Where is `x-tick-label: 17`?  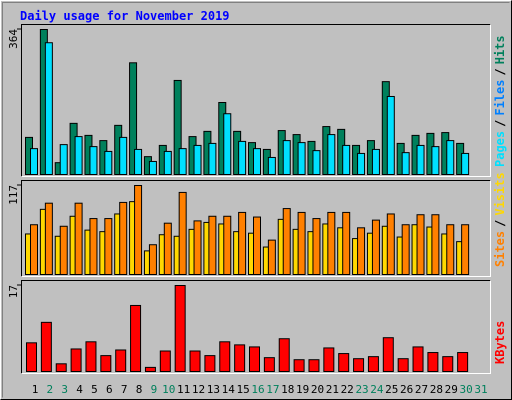 x-tick-label: 17 is located at coordinates (272, 389).